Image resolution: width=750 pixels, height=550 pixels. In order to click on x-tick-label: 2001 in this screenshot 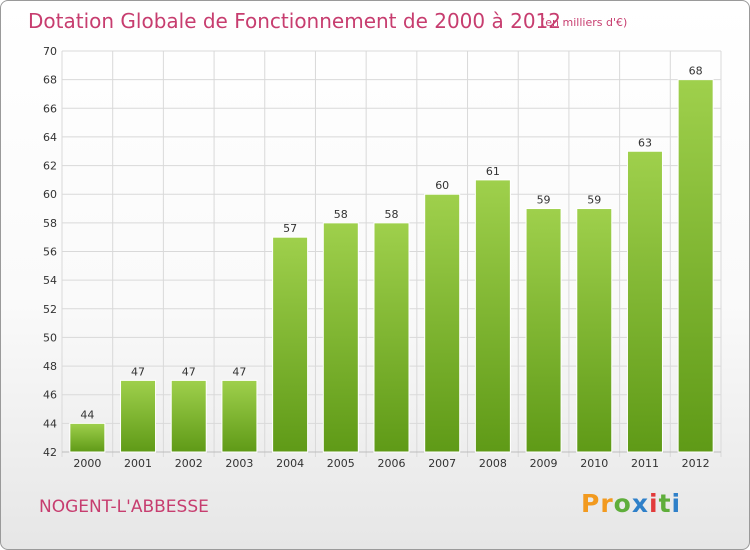, I will do `click(138, 463)`.